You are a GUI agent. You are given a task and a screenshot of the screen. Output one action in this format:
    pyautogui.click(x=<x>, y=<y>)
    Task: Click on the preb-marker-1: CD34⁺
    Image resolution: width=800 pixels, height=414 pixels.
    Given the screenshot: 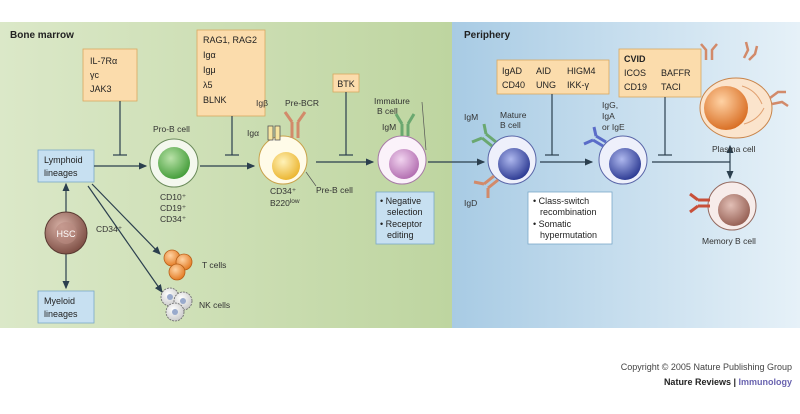 What is the action you would take?
    pyautogui.click(x=283, y=191)
    